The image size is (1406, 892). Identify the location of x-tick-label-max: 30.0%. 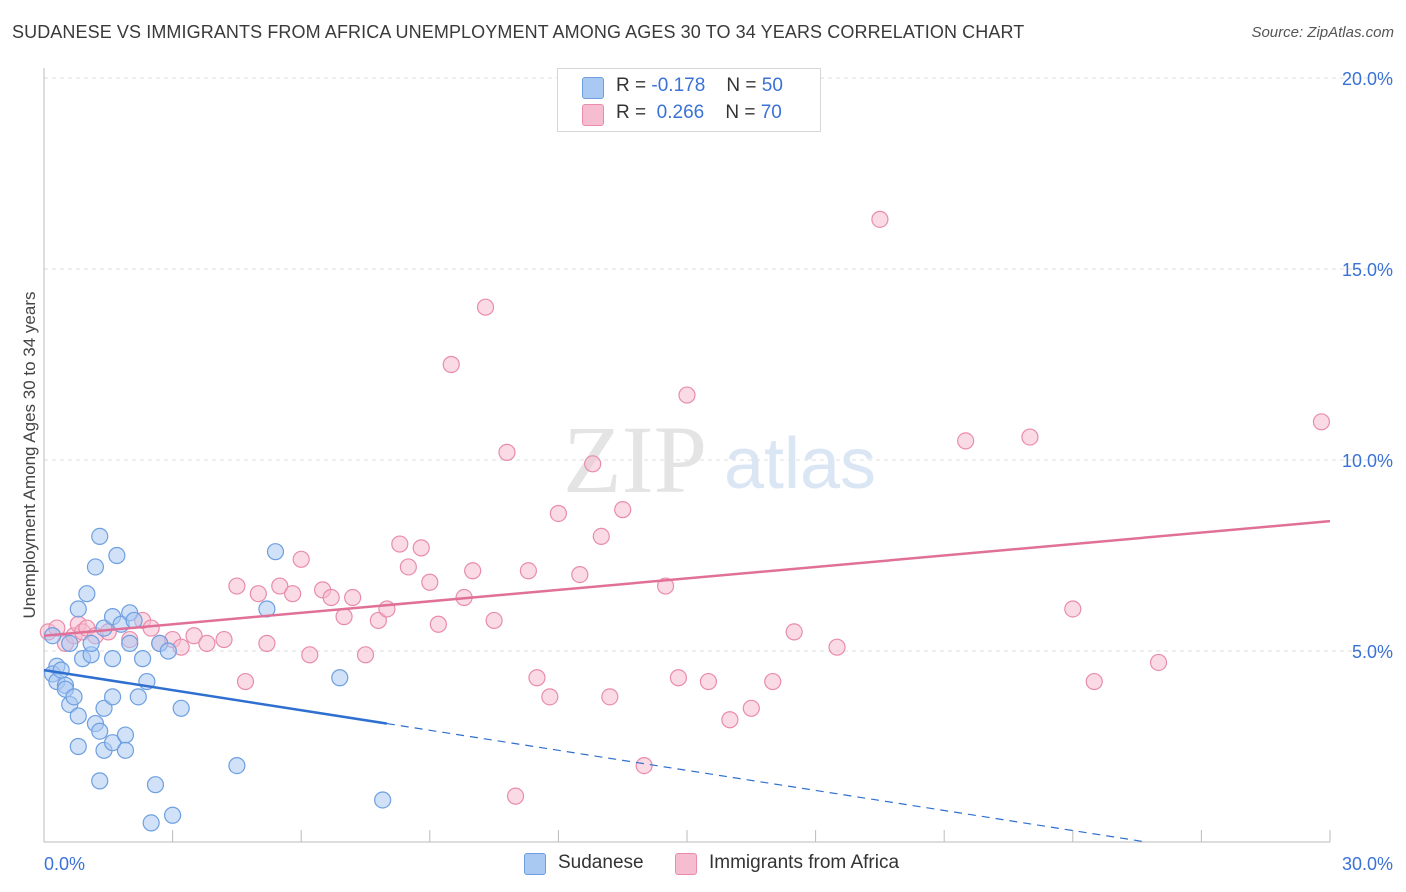
(1367, 864).